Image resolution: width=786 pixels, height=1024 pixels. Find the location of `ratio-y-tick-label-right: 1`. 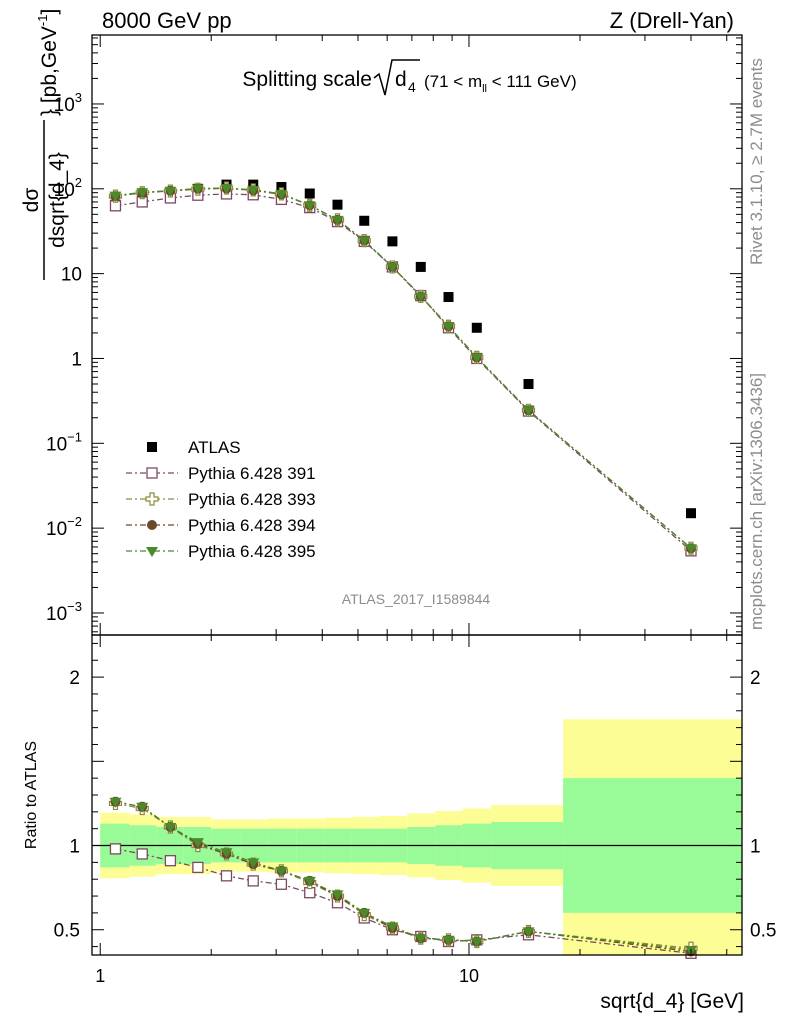

ratio-y-tick-label-right: 1 is located at coordinates (755, 847).